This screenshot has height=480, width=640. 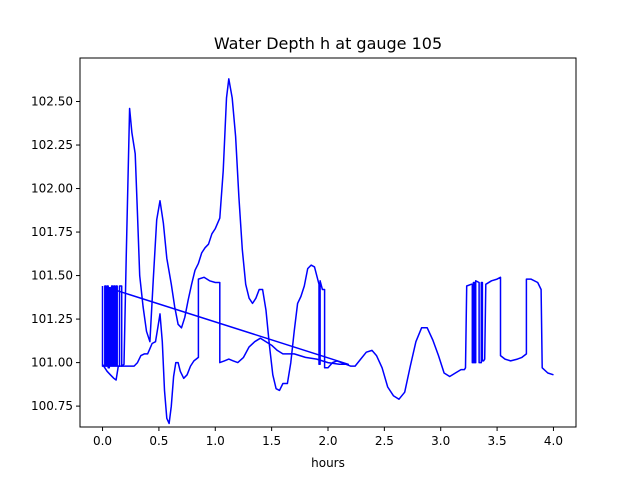 I want to click on x-tick-label: 1.0, so click(x=215, y=441).